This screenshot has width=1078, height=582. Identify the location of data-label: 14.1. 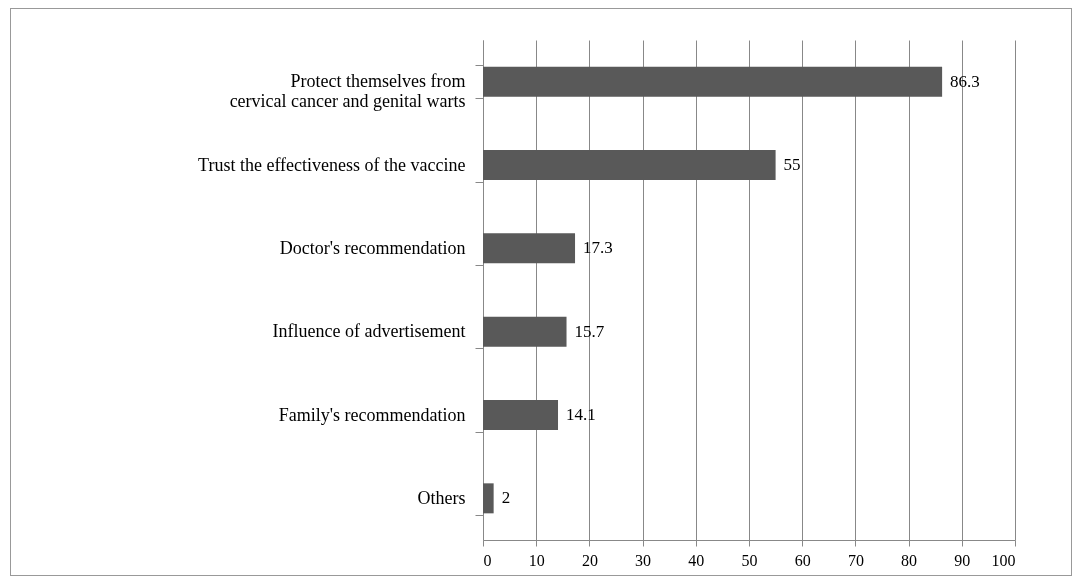
(581, 414).